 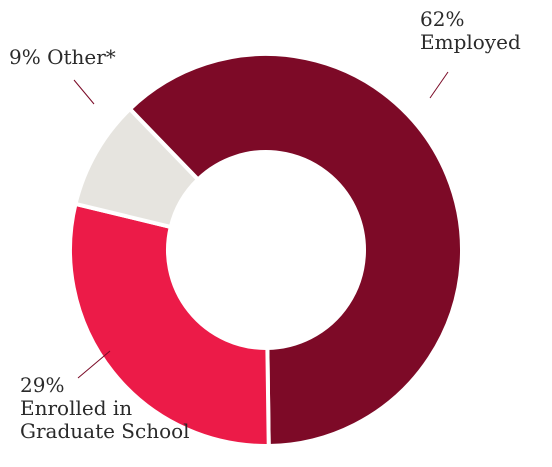 I want to click on data-label-graduate-school: 29% Enrolled in Graduate School, so click(x=105, y=408).